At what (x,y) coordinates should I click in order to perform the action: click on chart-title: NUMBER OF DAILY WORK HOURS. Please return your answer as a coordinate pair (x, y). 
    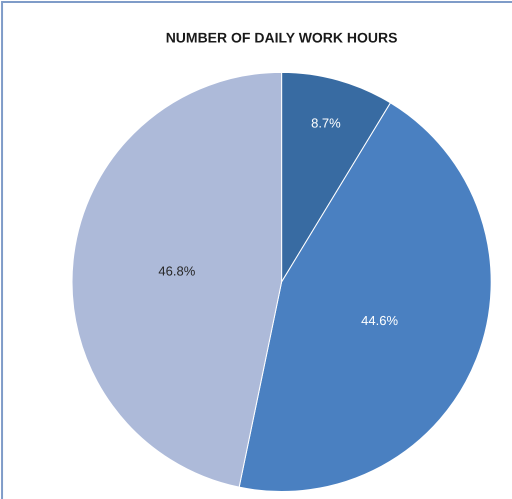
    Looking at the image, I should click on (282, 37).